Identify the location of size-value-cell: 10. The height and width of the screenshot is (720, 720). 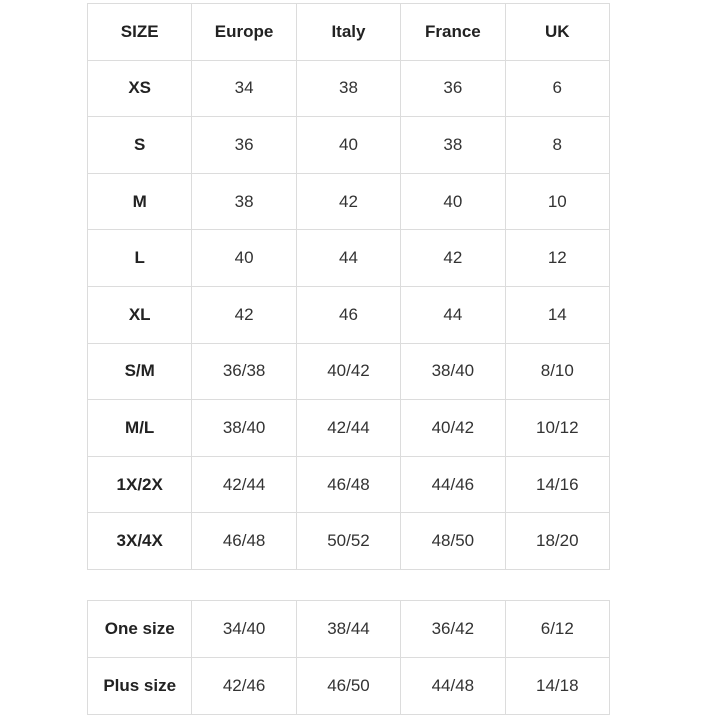
(557, 201).